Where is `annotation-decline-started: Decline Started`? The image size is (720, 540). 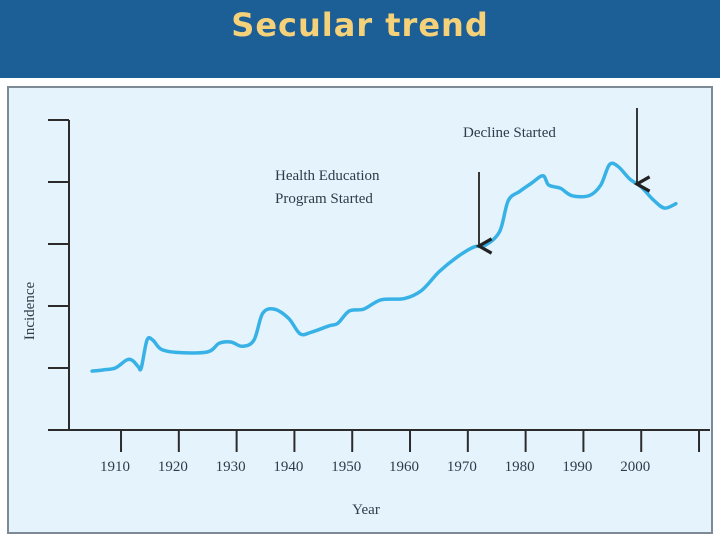
annotation-decline-started: Decline Started is located at coordinates (509, 133).